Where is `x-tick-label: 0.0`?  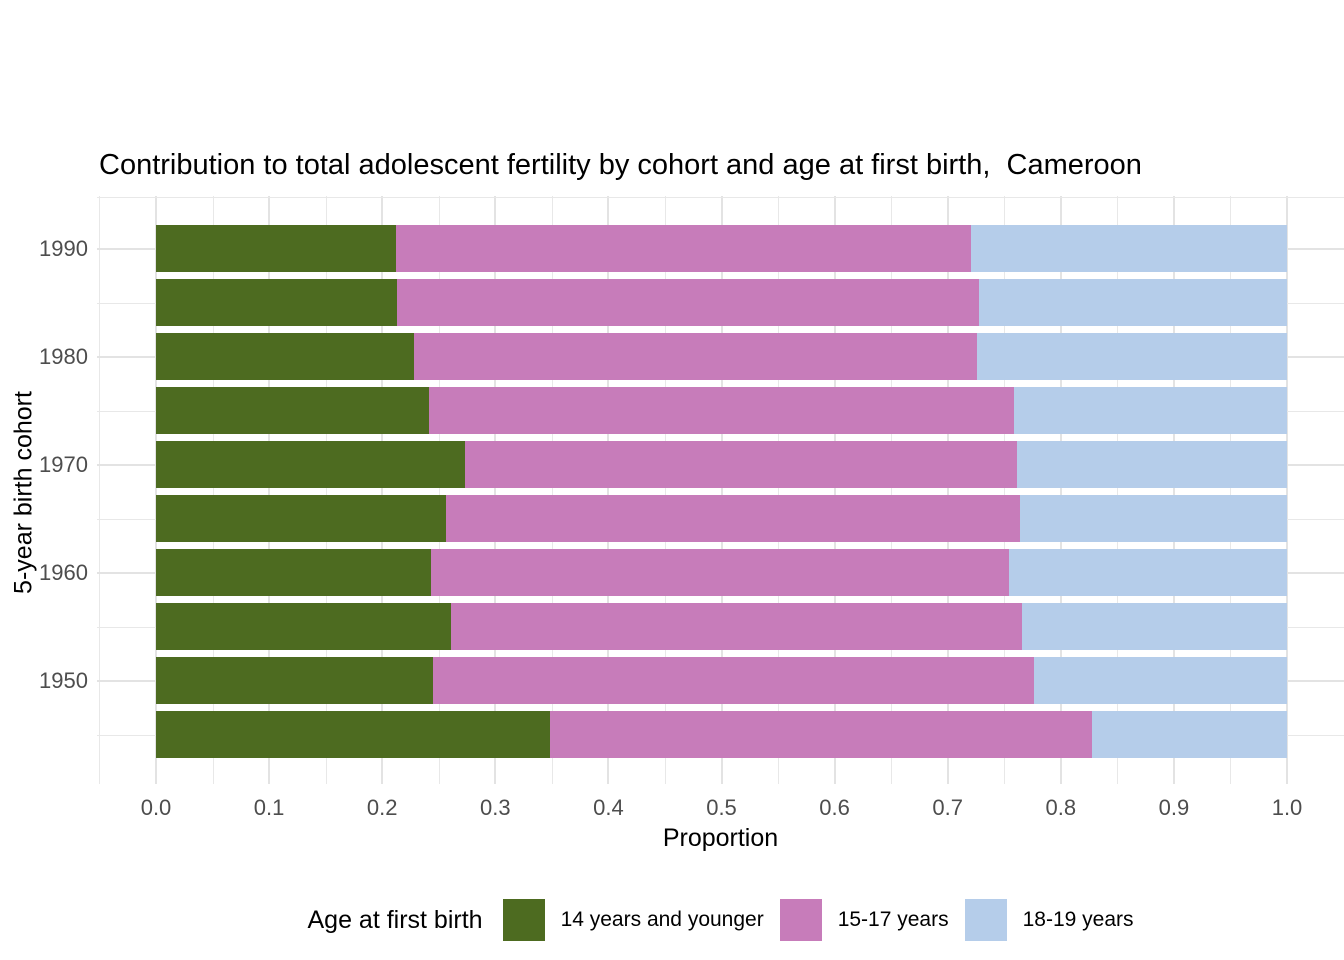
x-tick-label: 0.0 is located at coordinates (156, 807).